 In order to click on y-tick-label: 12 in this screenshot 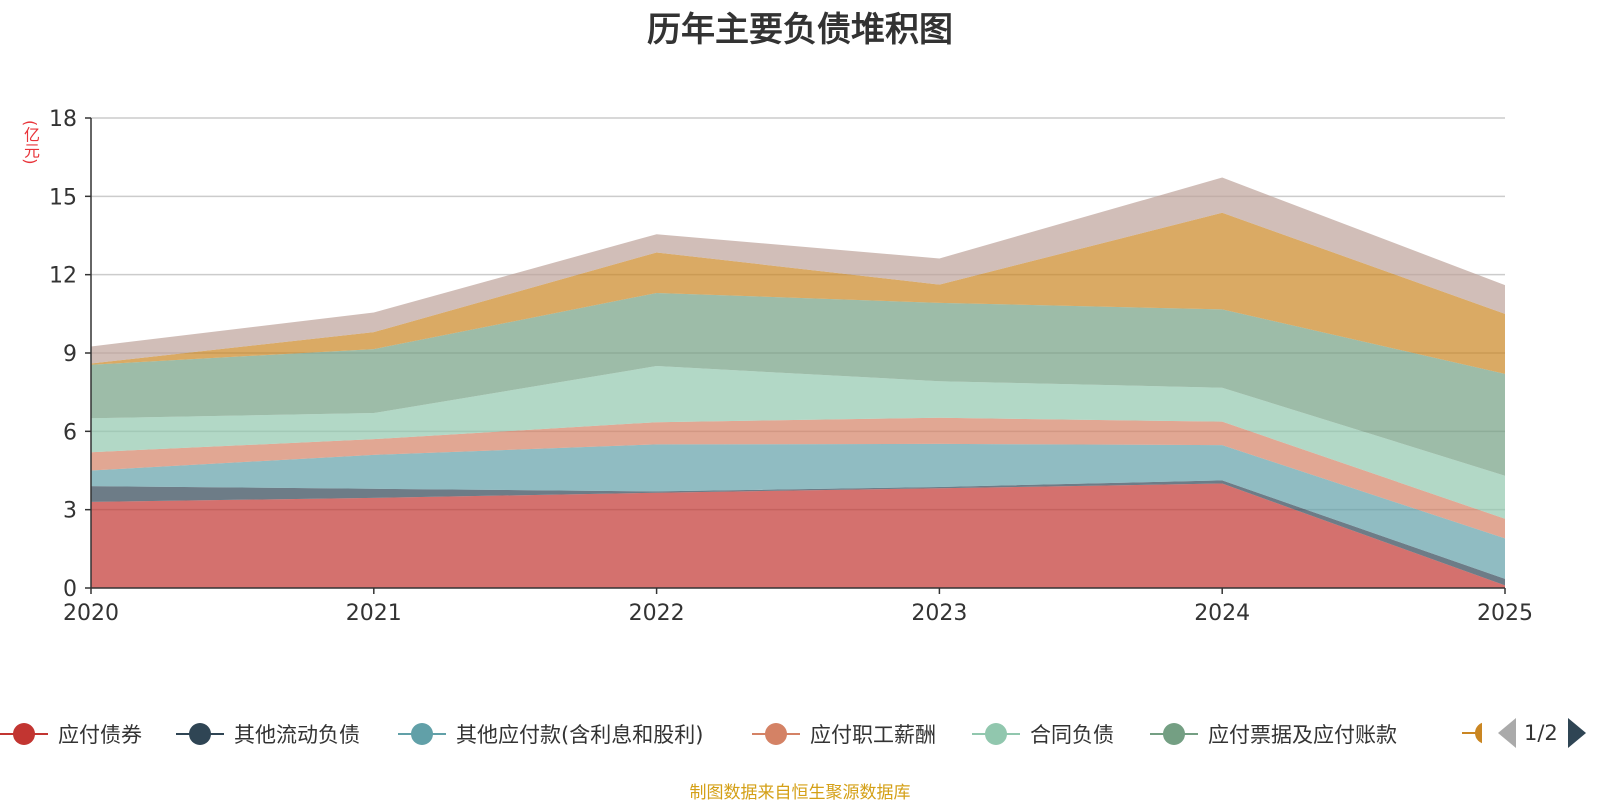, I will do `click(63, 276)`.